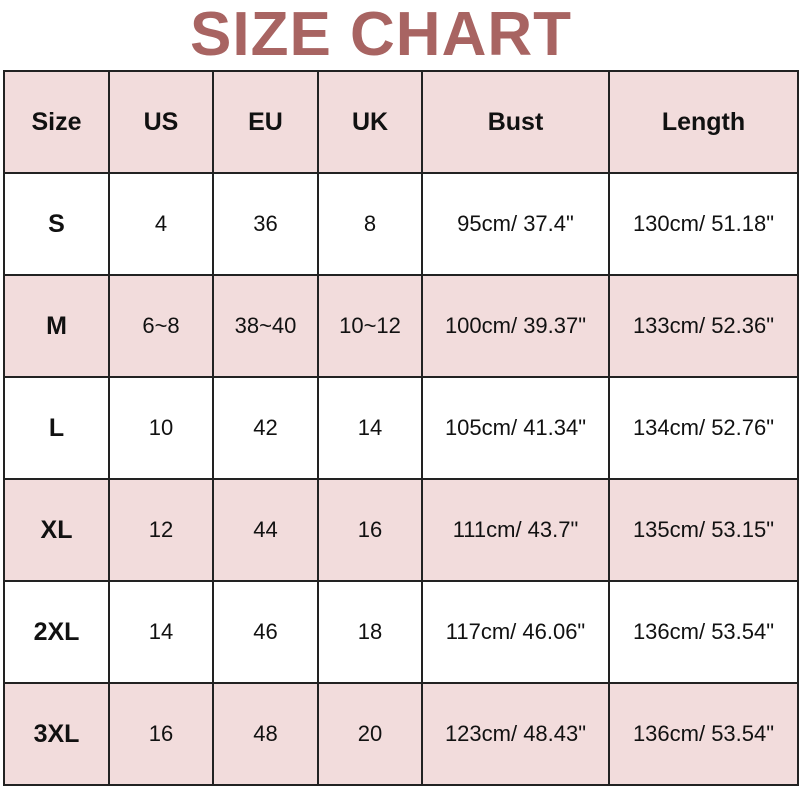 This screenshot has height=800, width=800. I want to click on table-cell: 135cm/ 53.15", so click(703, 530).